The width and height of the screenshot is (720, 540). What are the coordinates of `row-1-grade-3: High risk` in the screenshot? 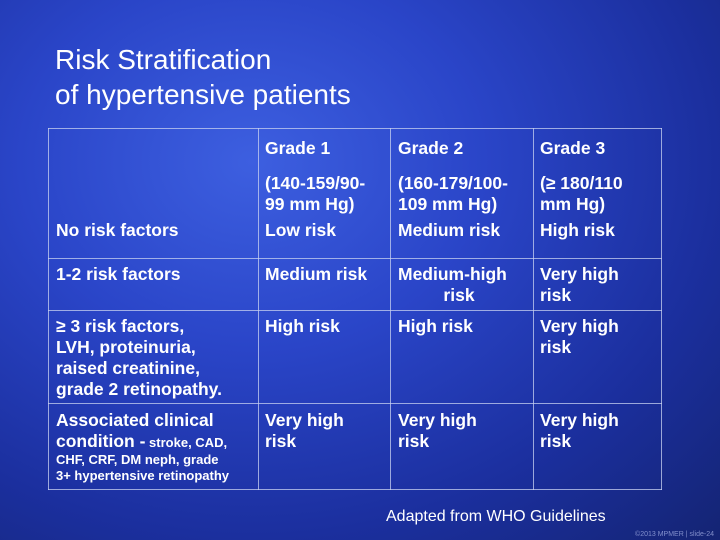 It's located at (577, 230).